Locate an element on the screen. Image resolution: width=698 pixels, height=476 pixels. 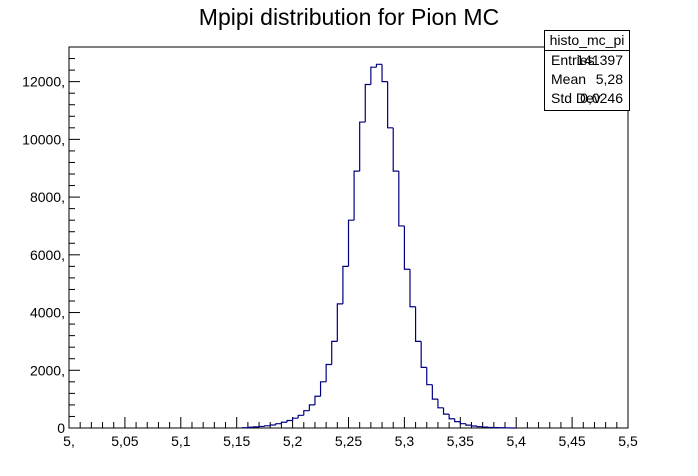
x-tick-label: 5,3 is located at coordinates (405, 441).